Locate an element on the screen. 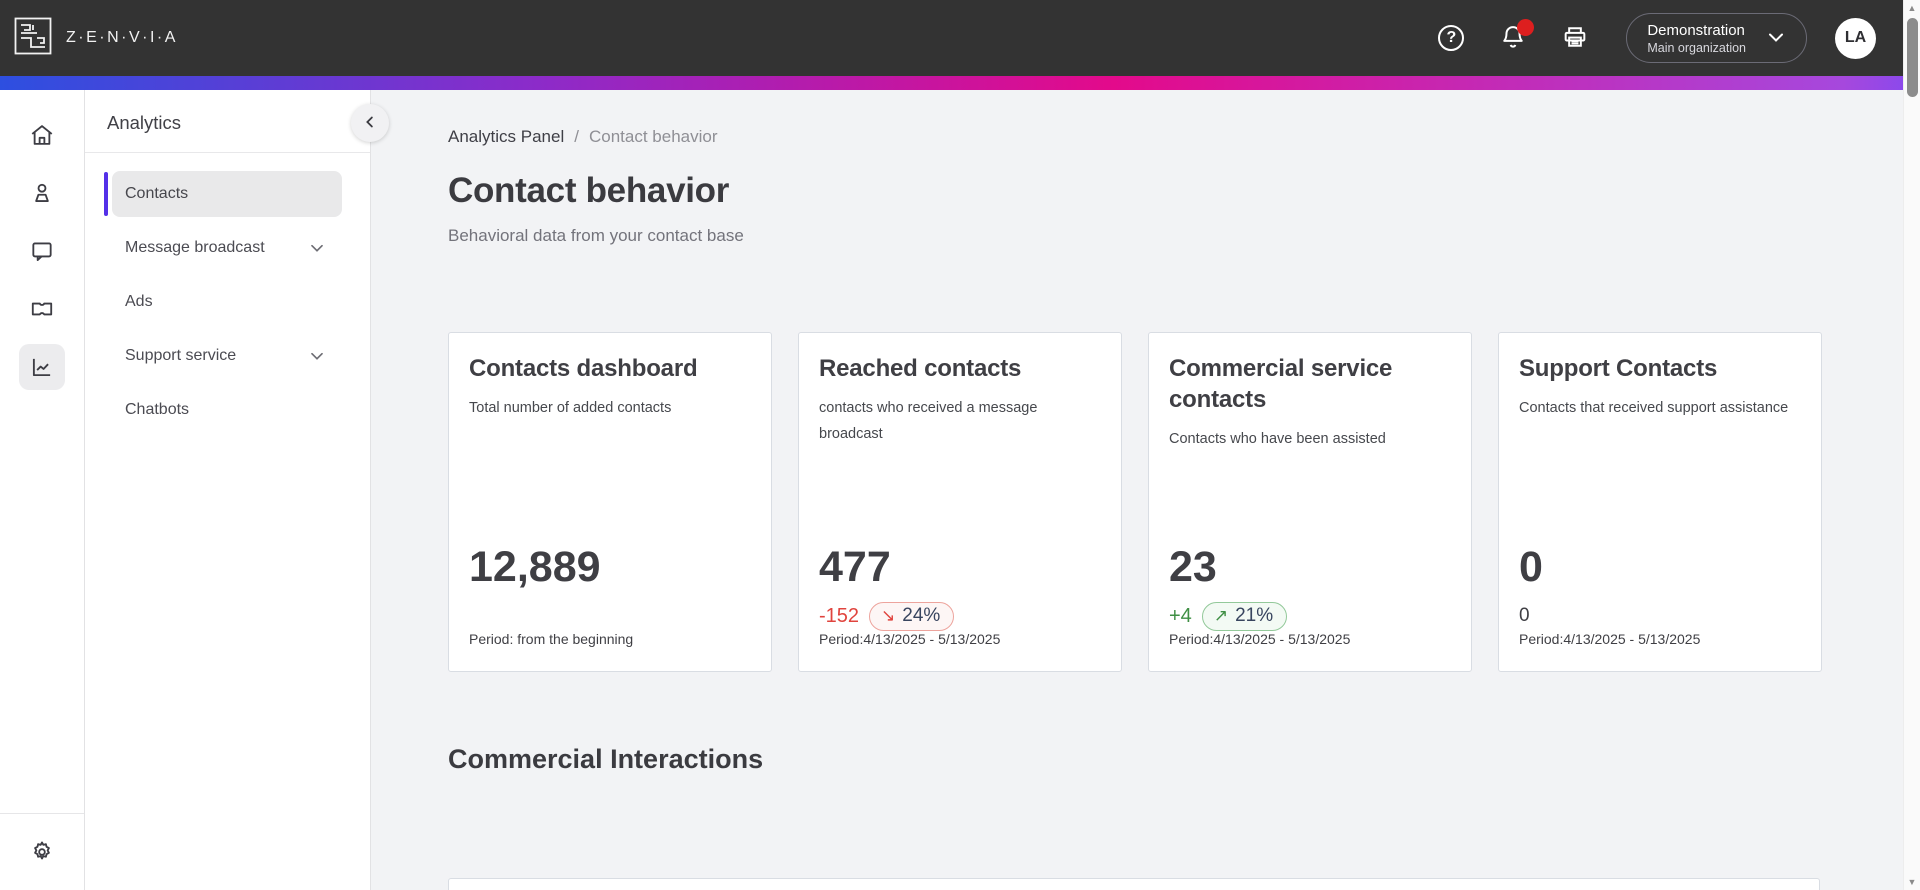 This screenshot has height=890, width=1920. rail-item-tickets is located at coordinates (42, 309).